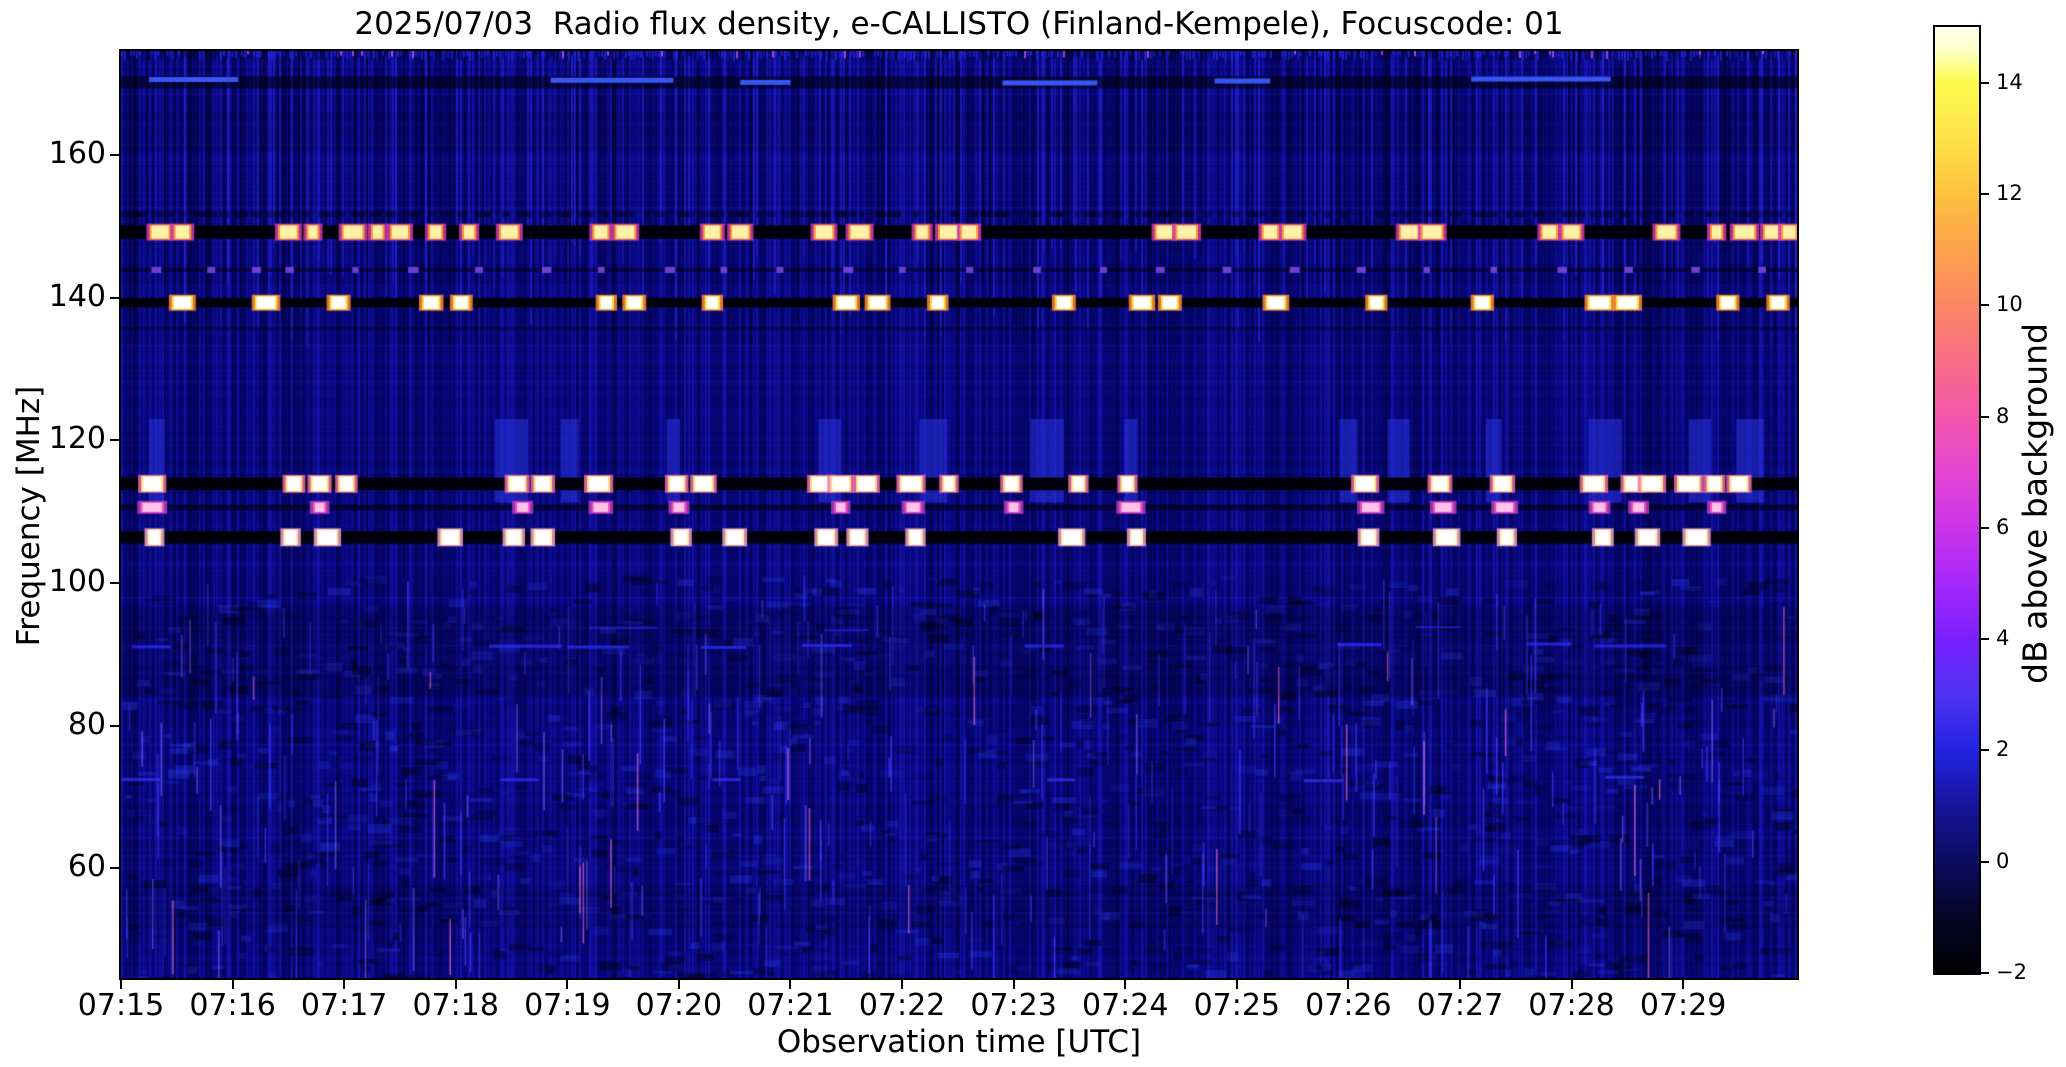 This screenshot has width=2066, height=1067. I want to click on y-tick-label: 160, so click(77, 154).